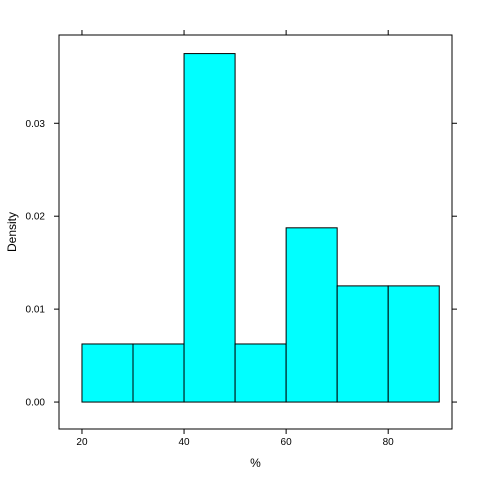  Describe the element at coordinates (287, 442) in the screenshot. I see `x-tick-label: 60` at that location.